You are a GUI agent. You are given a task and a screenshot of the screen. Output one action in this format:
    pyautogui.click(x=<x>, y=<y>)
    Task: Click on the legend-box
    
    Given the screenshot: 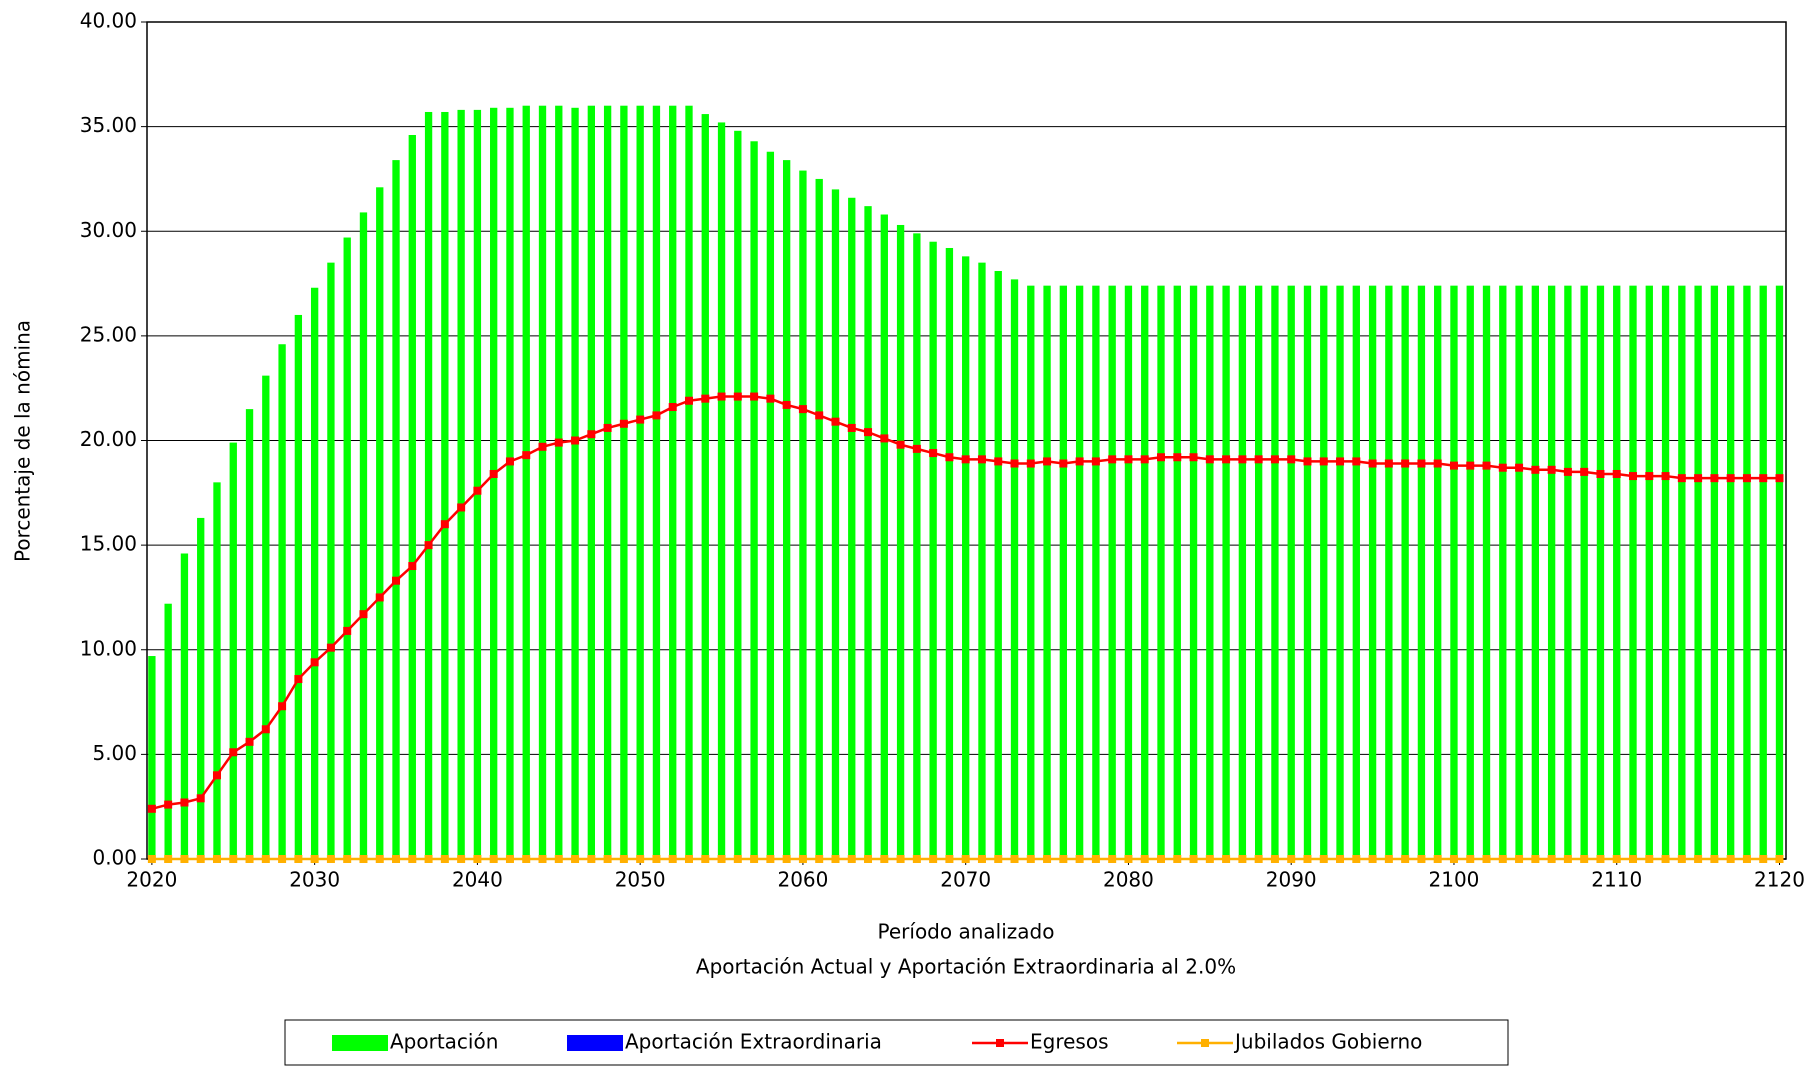 What is the action you would take?
    pyautogui.click(x=896, y=1042)
    